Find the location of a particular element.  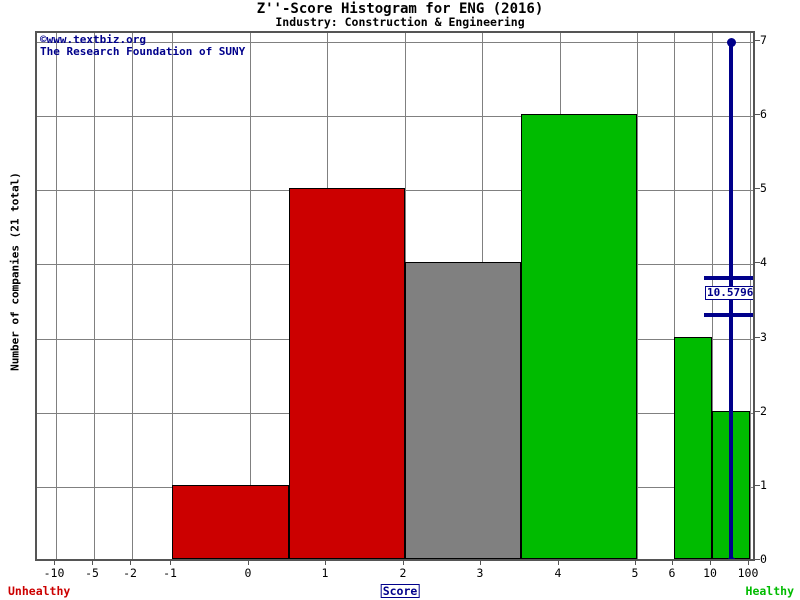

copyright-line-2: The Research Foundation of SUNY is located at coordinates (143, 51).